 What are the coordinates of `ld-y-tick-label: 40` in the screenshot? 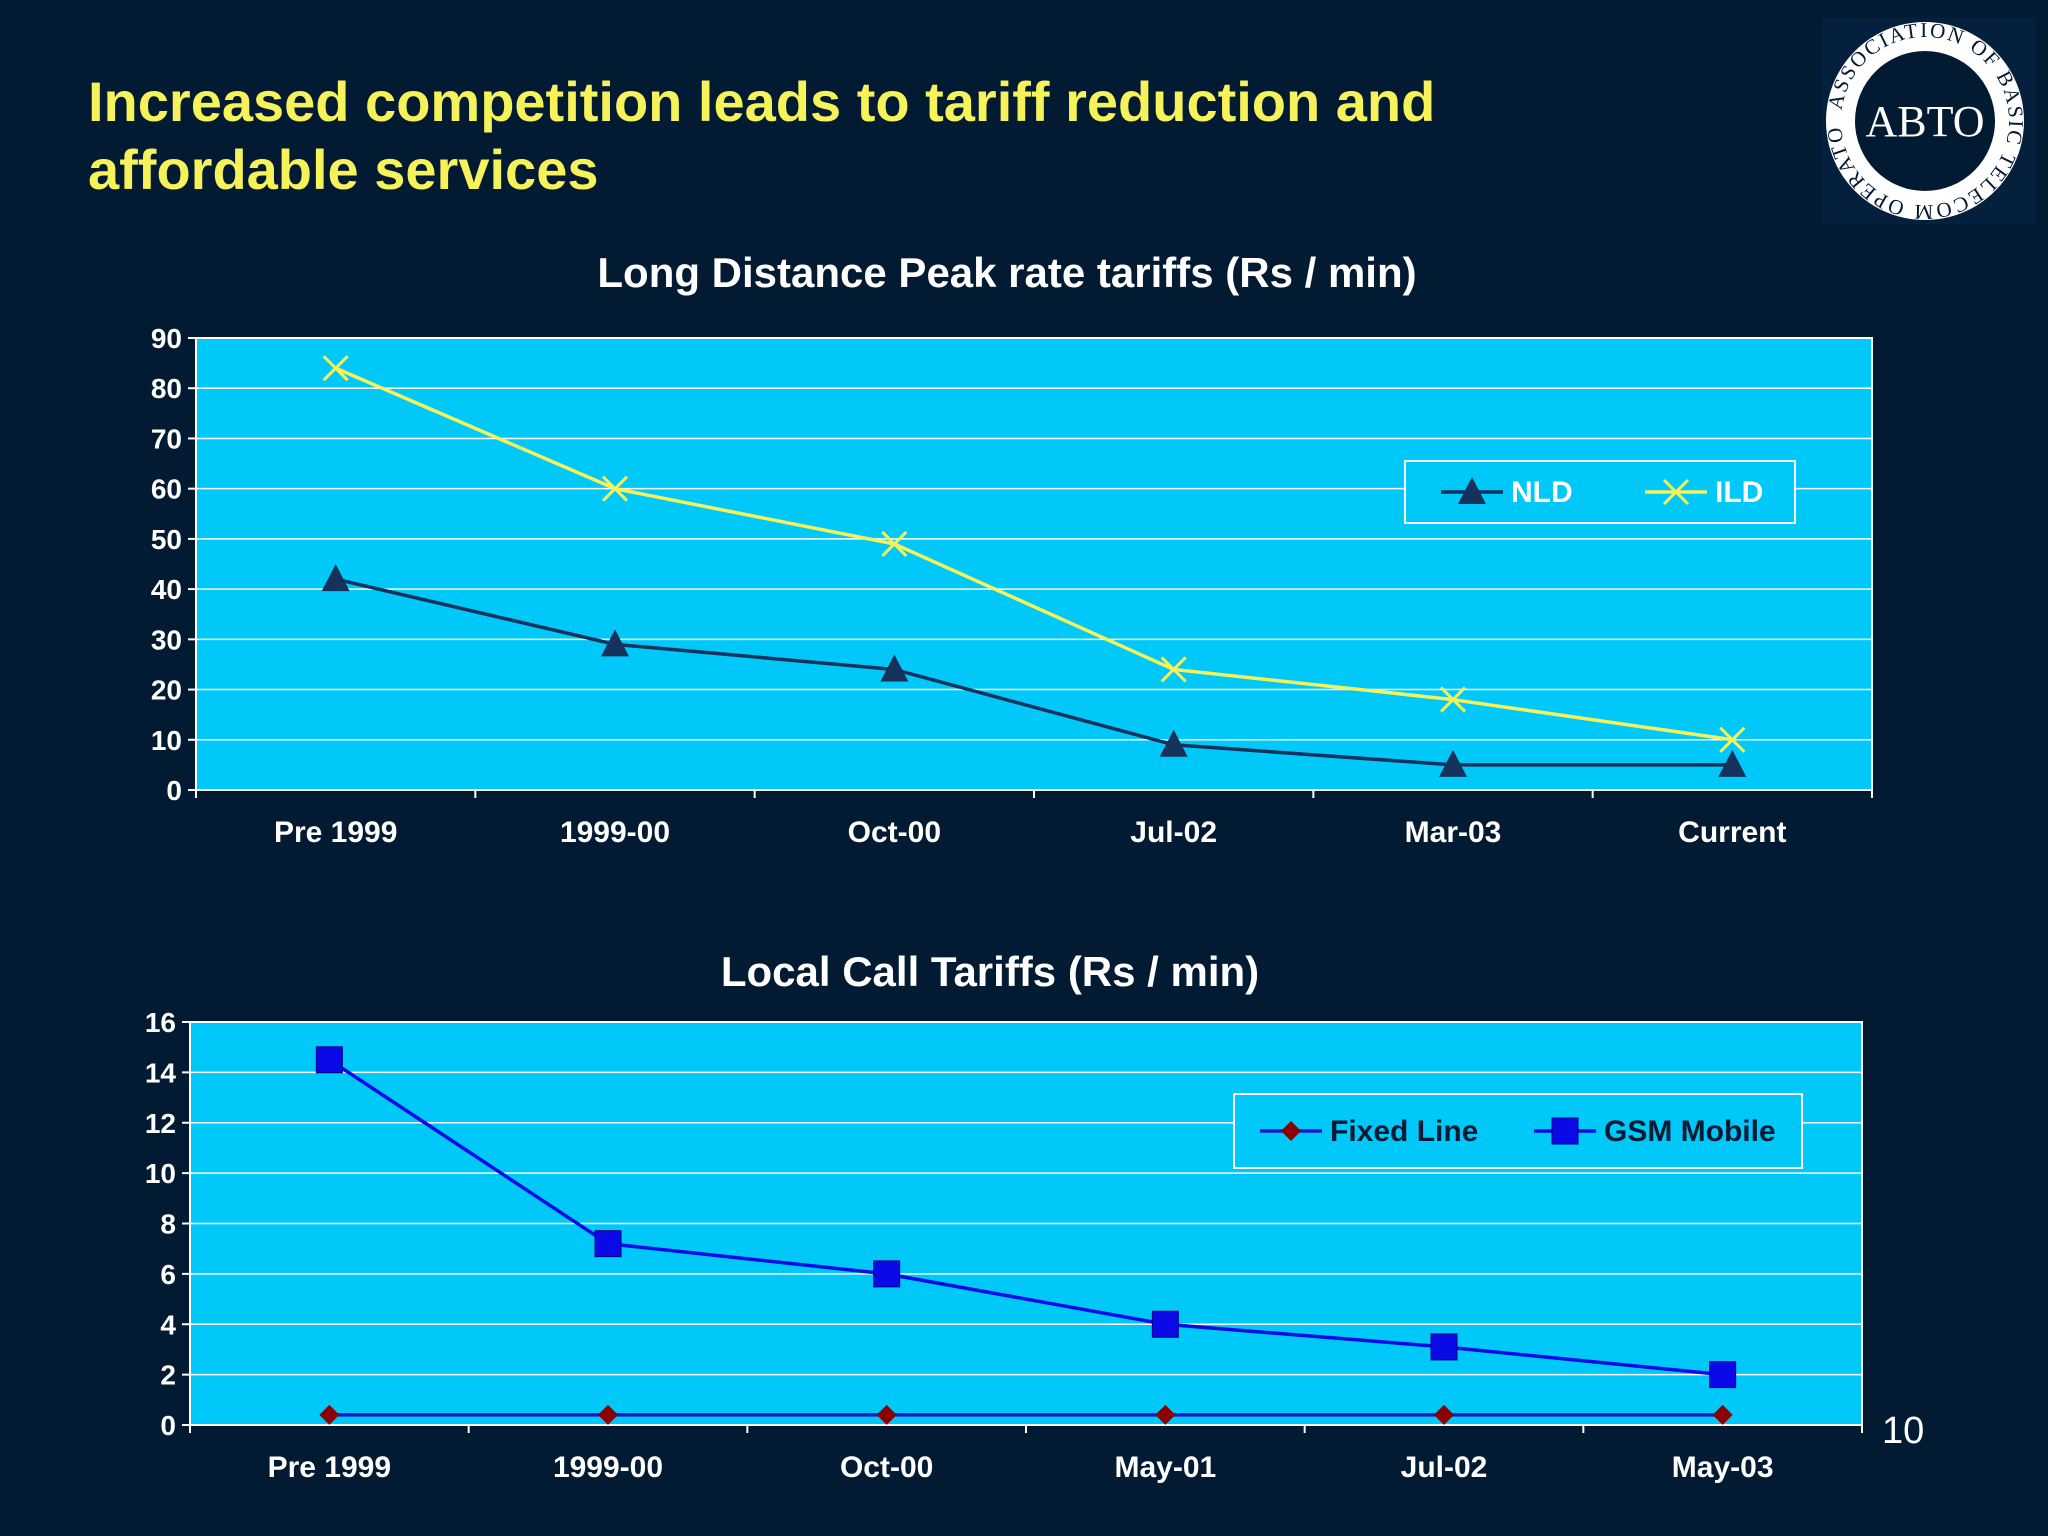 It's located at (166, 589).